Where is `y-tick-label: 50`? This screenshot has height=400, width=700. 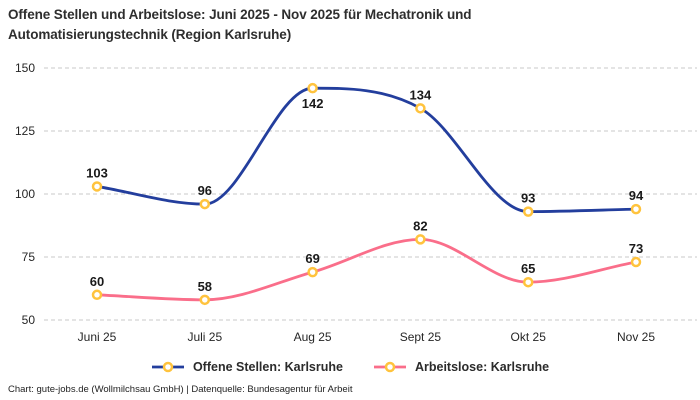 y-tick-label: 50 is located at coordinates (29, 320).